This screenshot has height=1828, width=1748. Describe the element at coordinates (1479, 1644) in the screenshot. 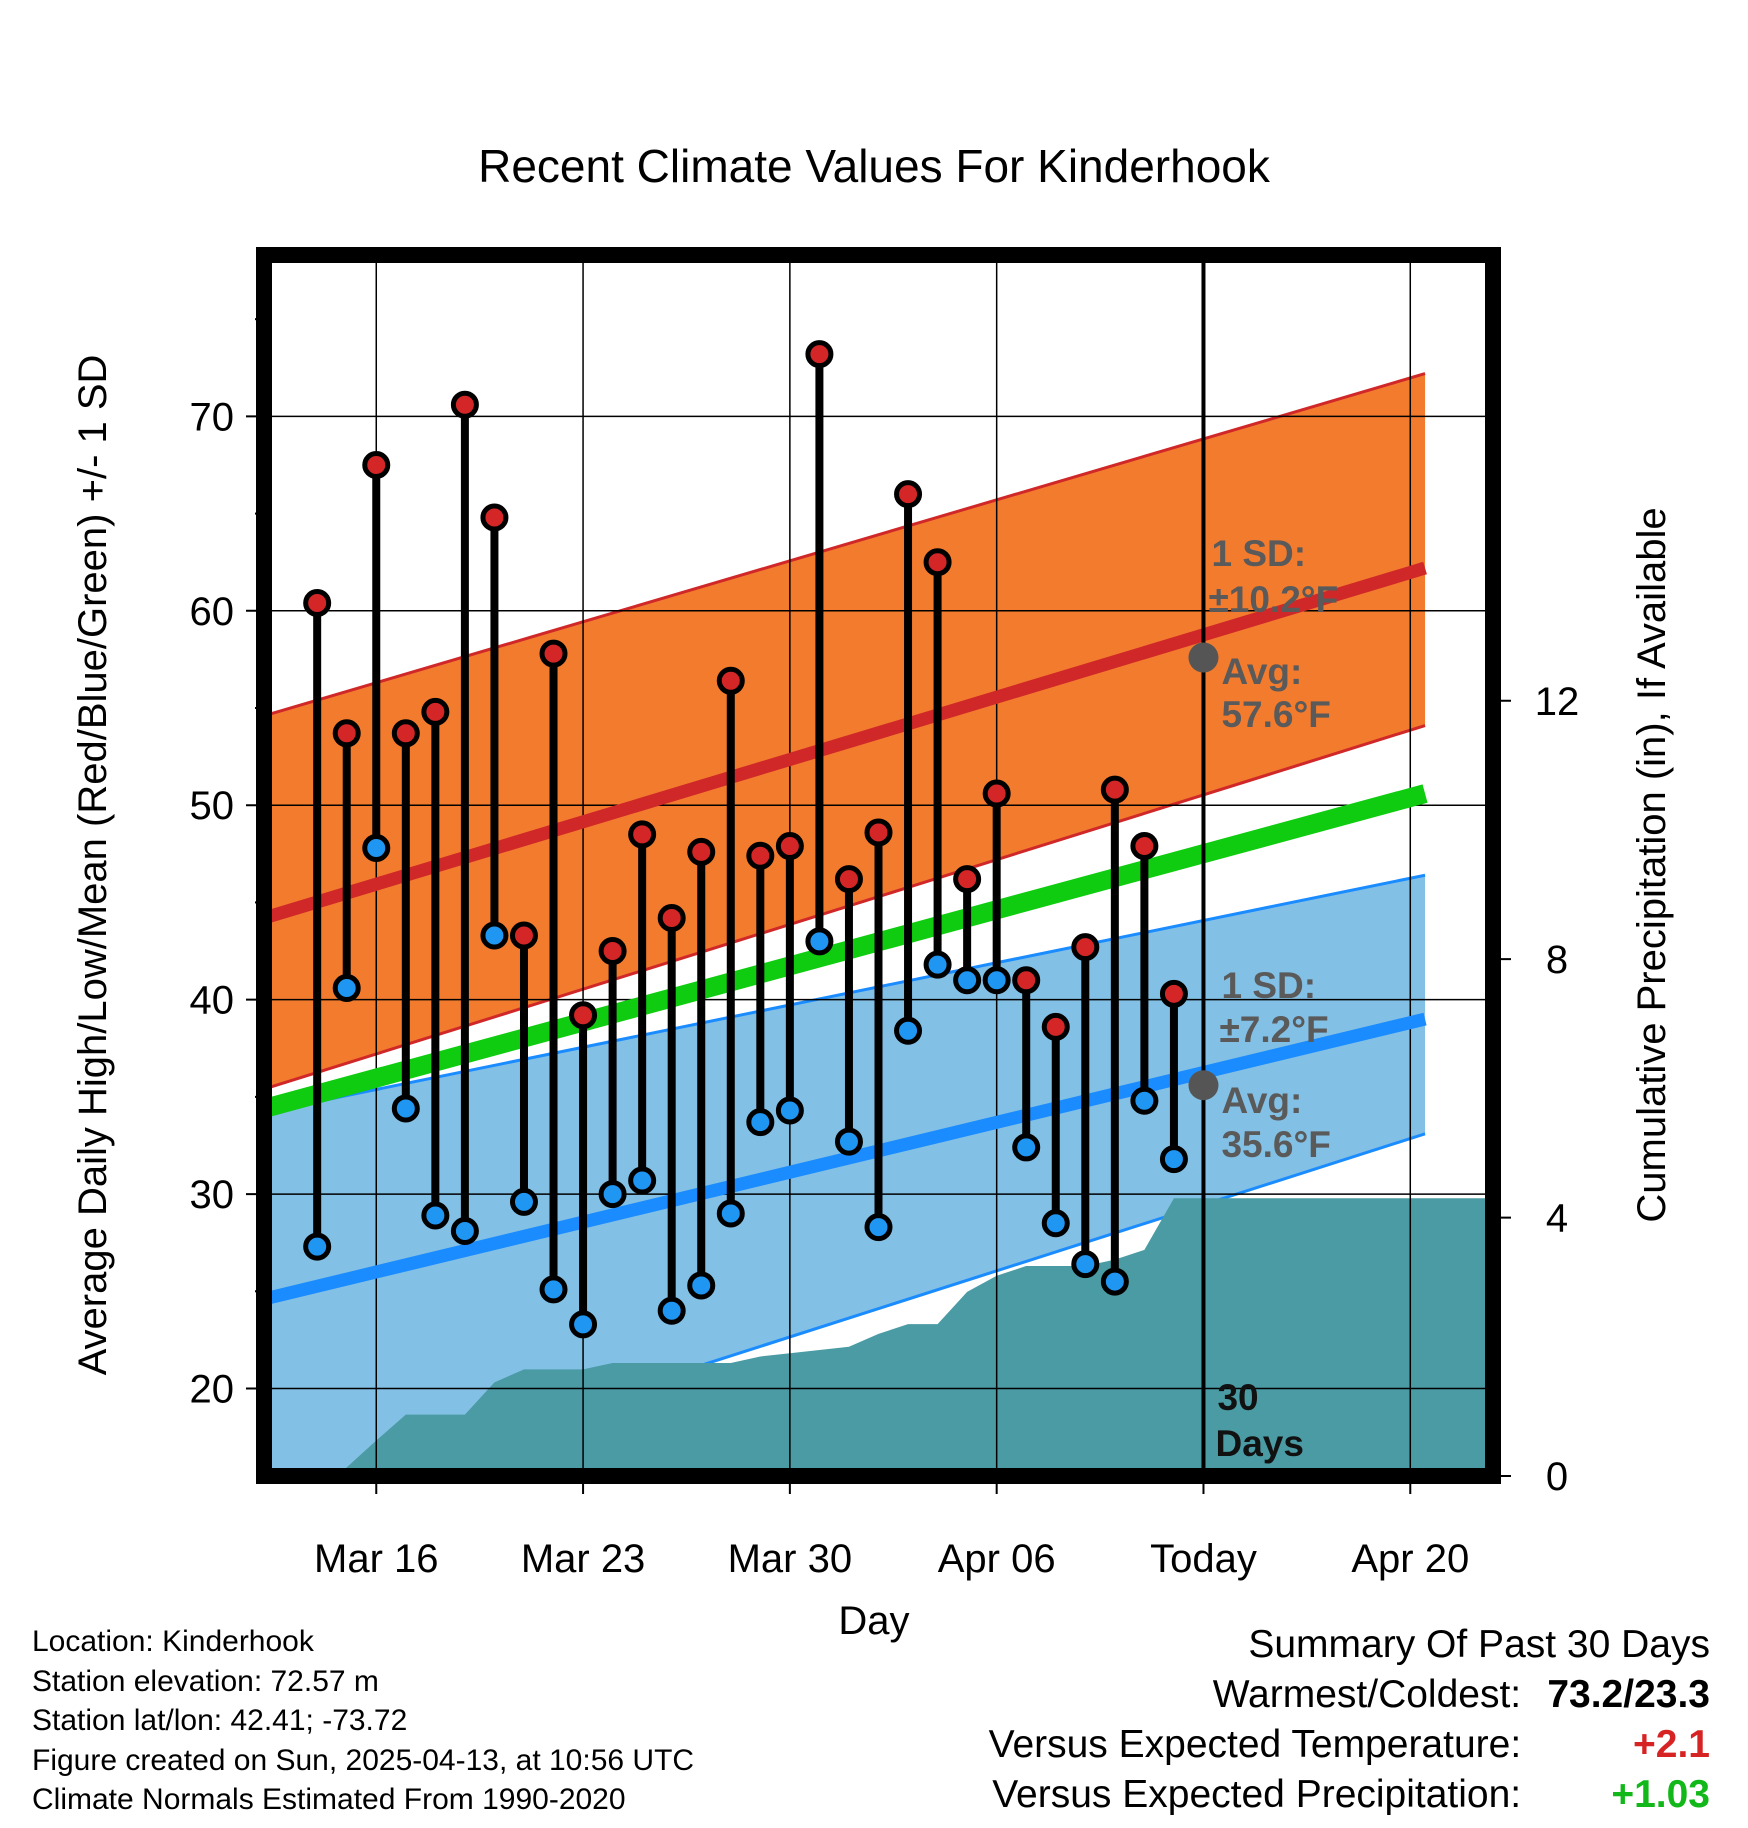

I see `summary-heading: Summary Of Past 30 Days` at that location.